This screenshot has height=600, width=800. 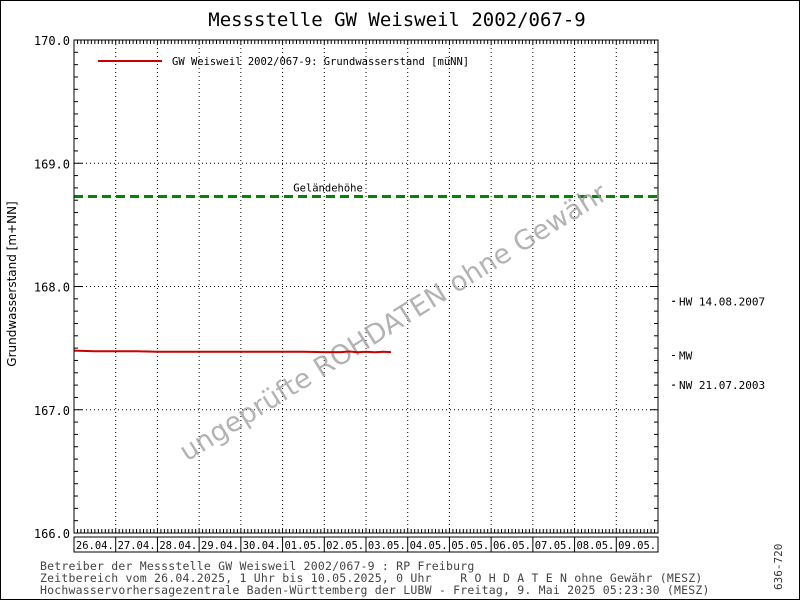 What do you see at coordinates (722, 301) in the screenshot?
I see `right-marker-label: HW 14.08.2007` at bounding box center [722, 301].